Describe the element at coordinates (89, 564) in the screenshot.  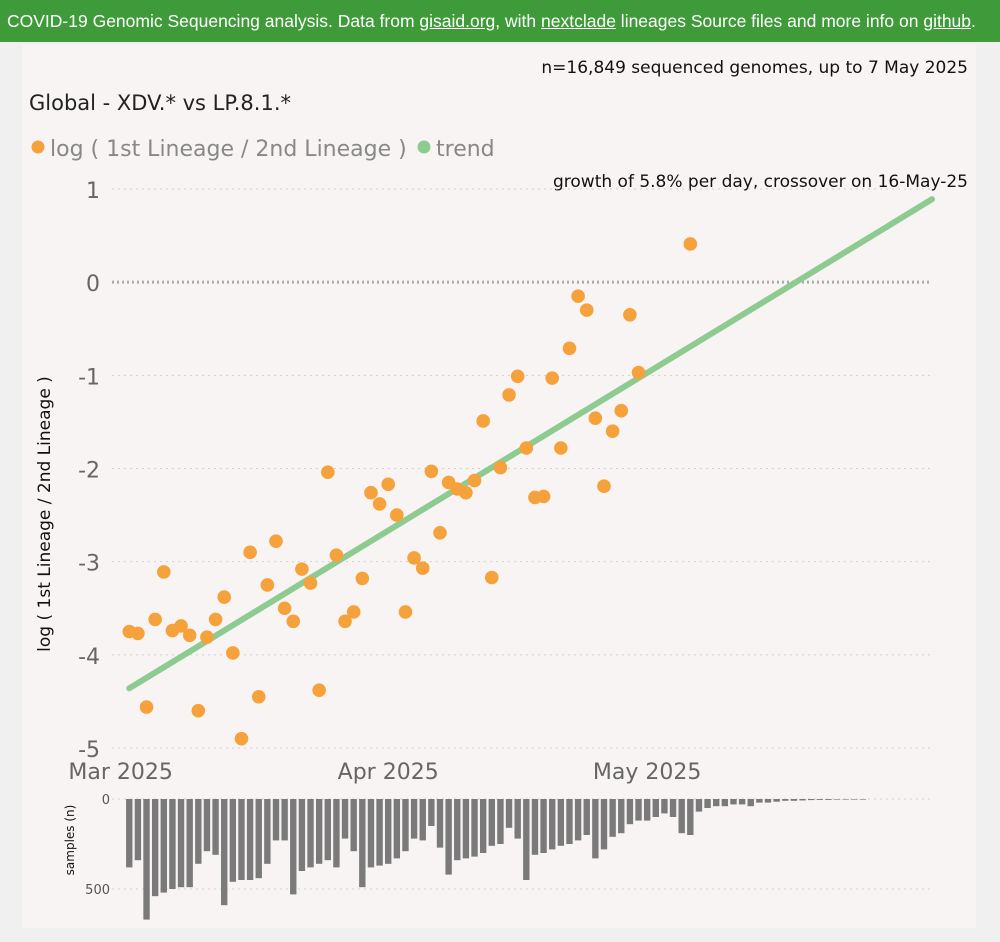
I see `y-tick-label: -3` at that location.